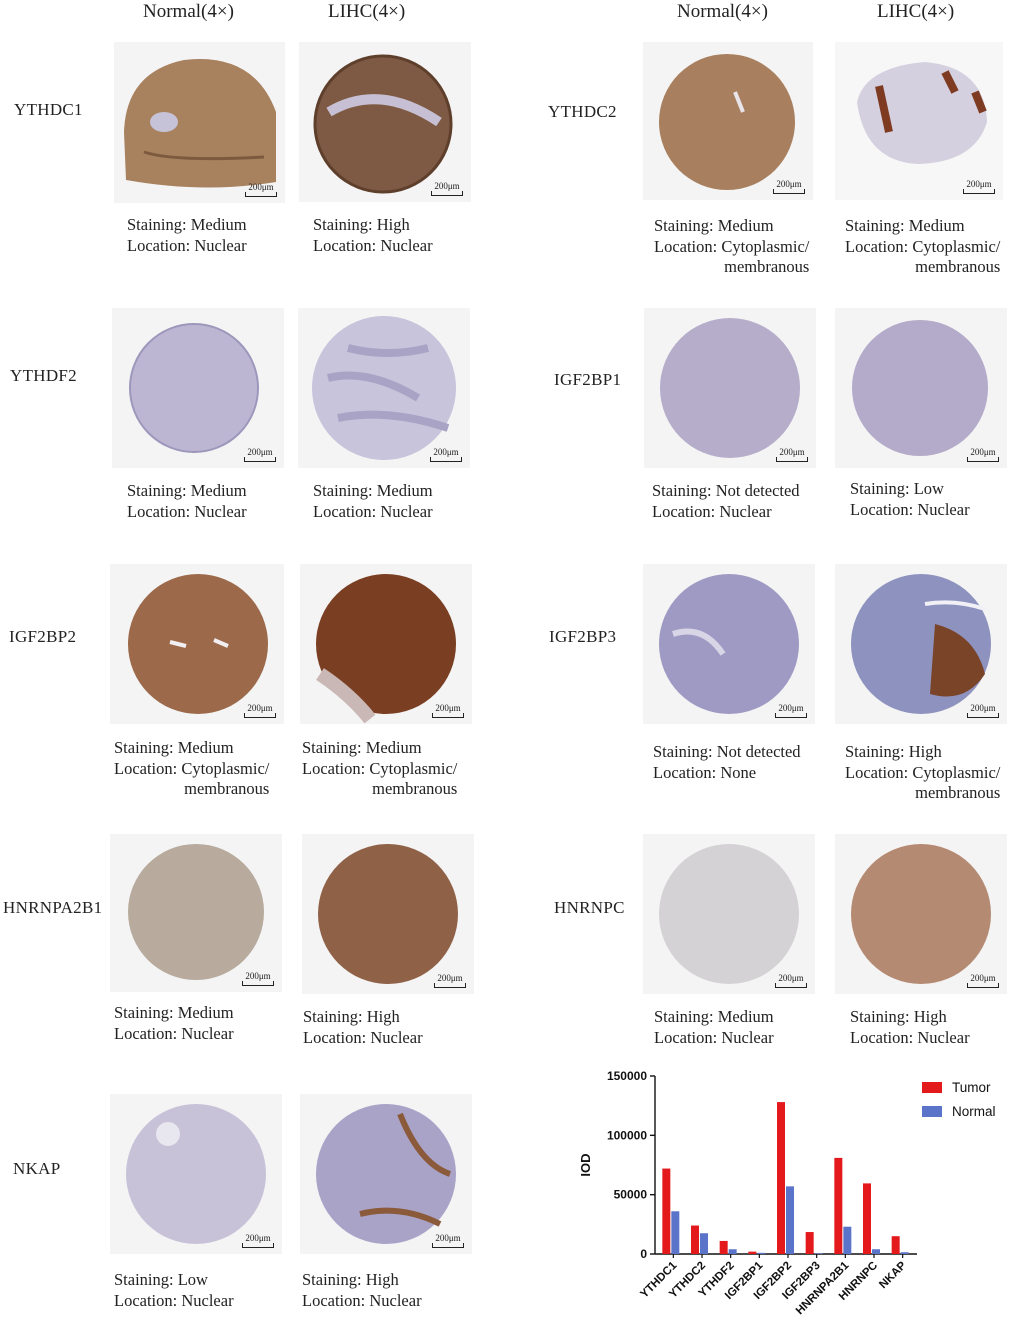 The width and height of the screenshot is (1020, 1335). I want to click on bar-tumor-ythdc1, so click(666, 1211).